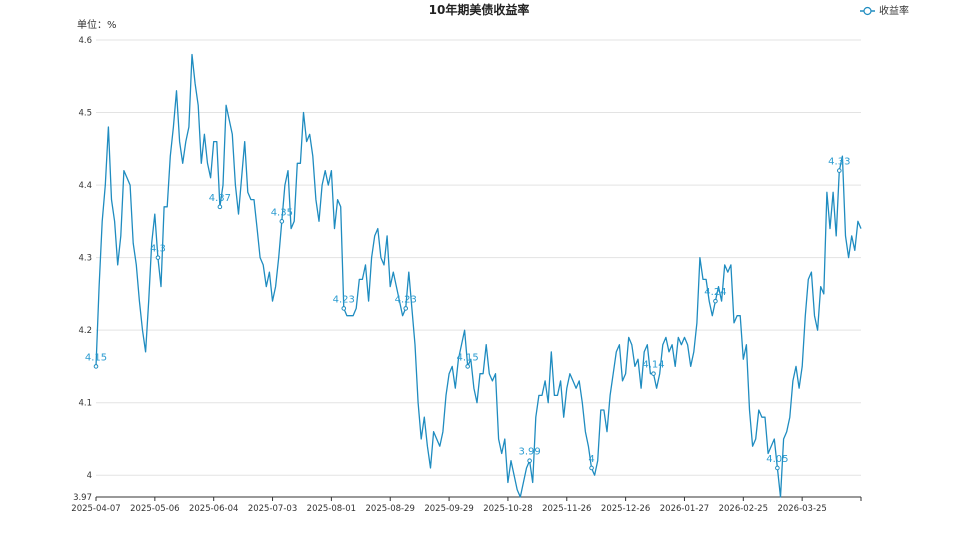 The width and height of the screenshot is (958, 539). Describe the element at coordinates (777, 459) in the screenshot. I see `data-label: 4.05` at that location.